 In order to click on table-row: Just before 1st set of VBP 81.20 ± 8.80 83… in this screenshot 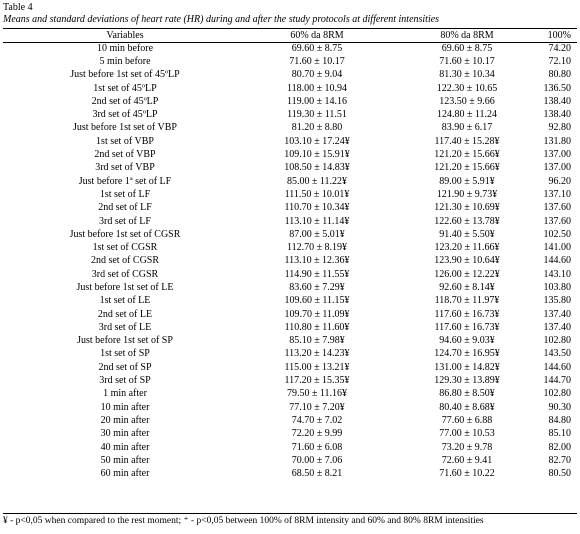, I will do `click(290, 128)`.